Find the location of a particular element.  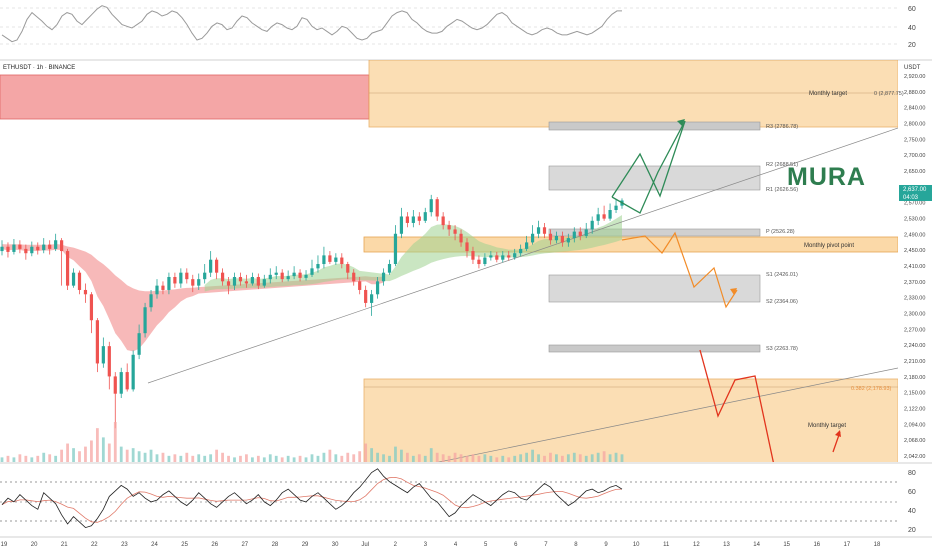

p-label: P (2526.28) is located at coordinates (780, 232).